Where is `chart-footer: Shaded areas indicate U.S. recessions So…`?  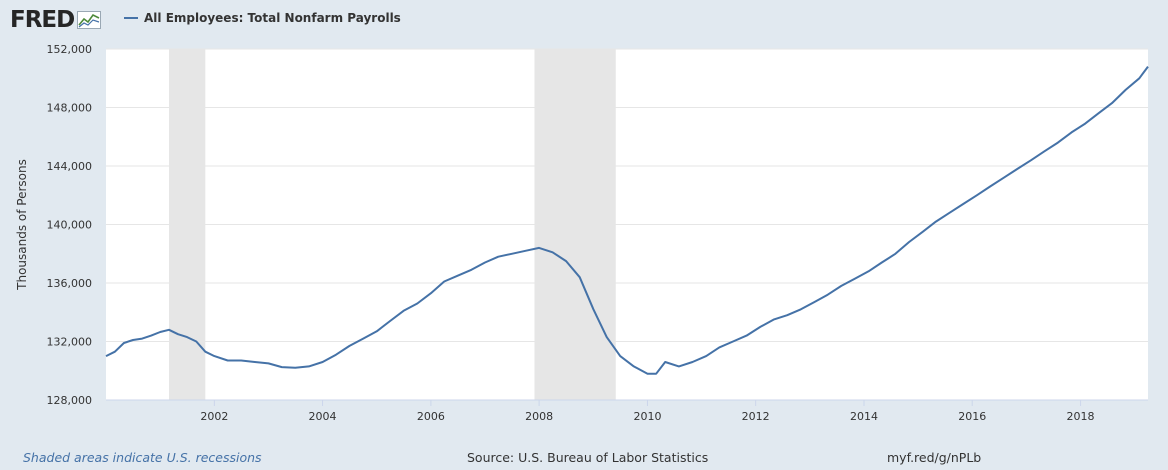
chart-footer: Shaded areas indicate U.S. recessions So… is located at coordinates (584, 458).